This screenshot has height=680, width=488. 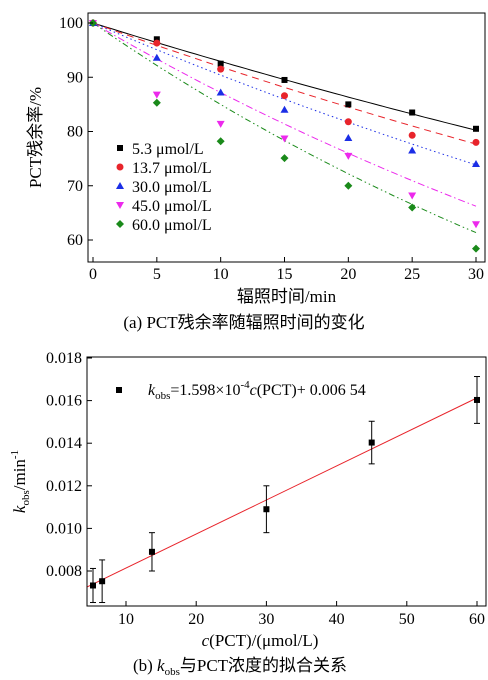 I want to click on eq-part2: (PCT)+ 0.006 54, so click(x=311, y=390).